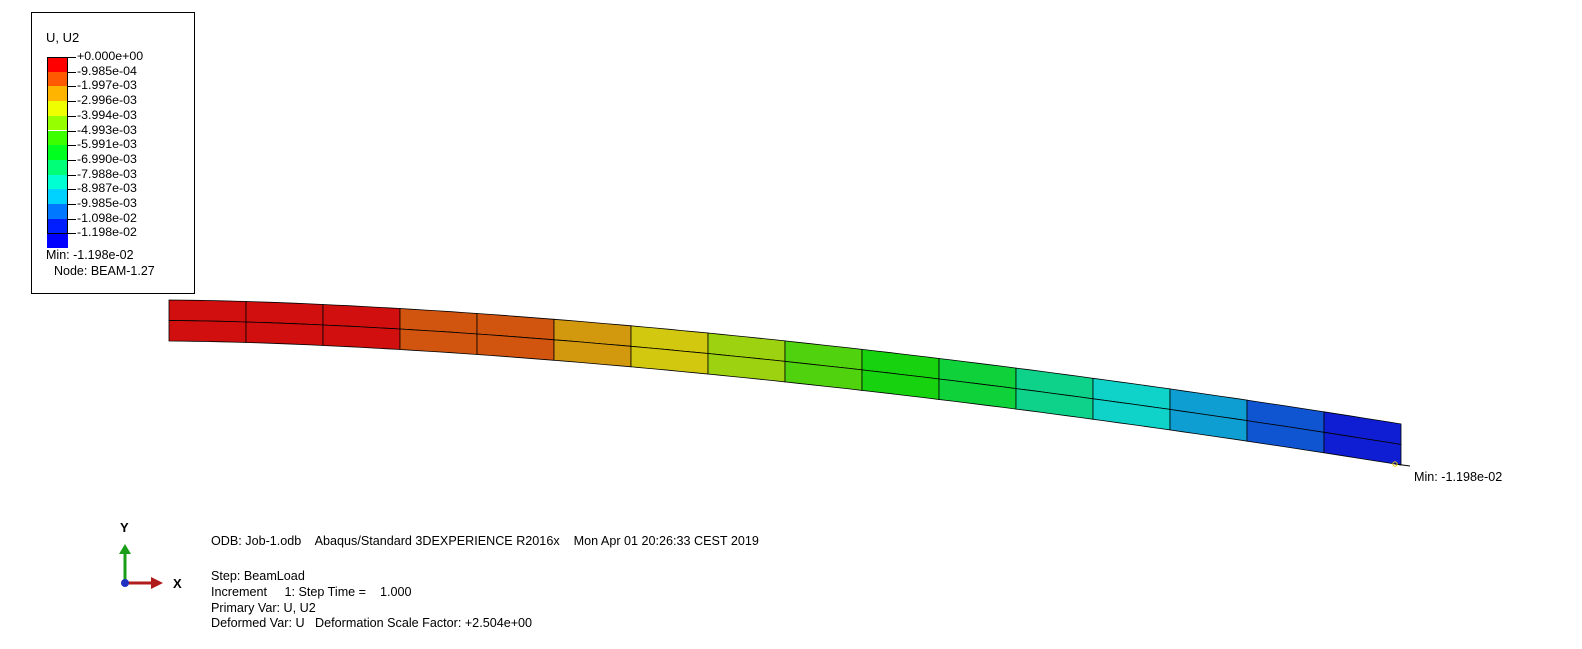 The width and height of the screenshot is (1582, 649). I want to click on y-axis-arrowhead, so click(125, 549).